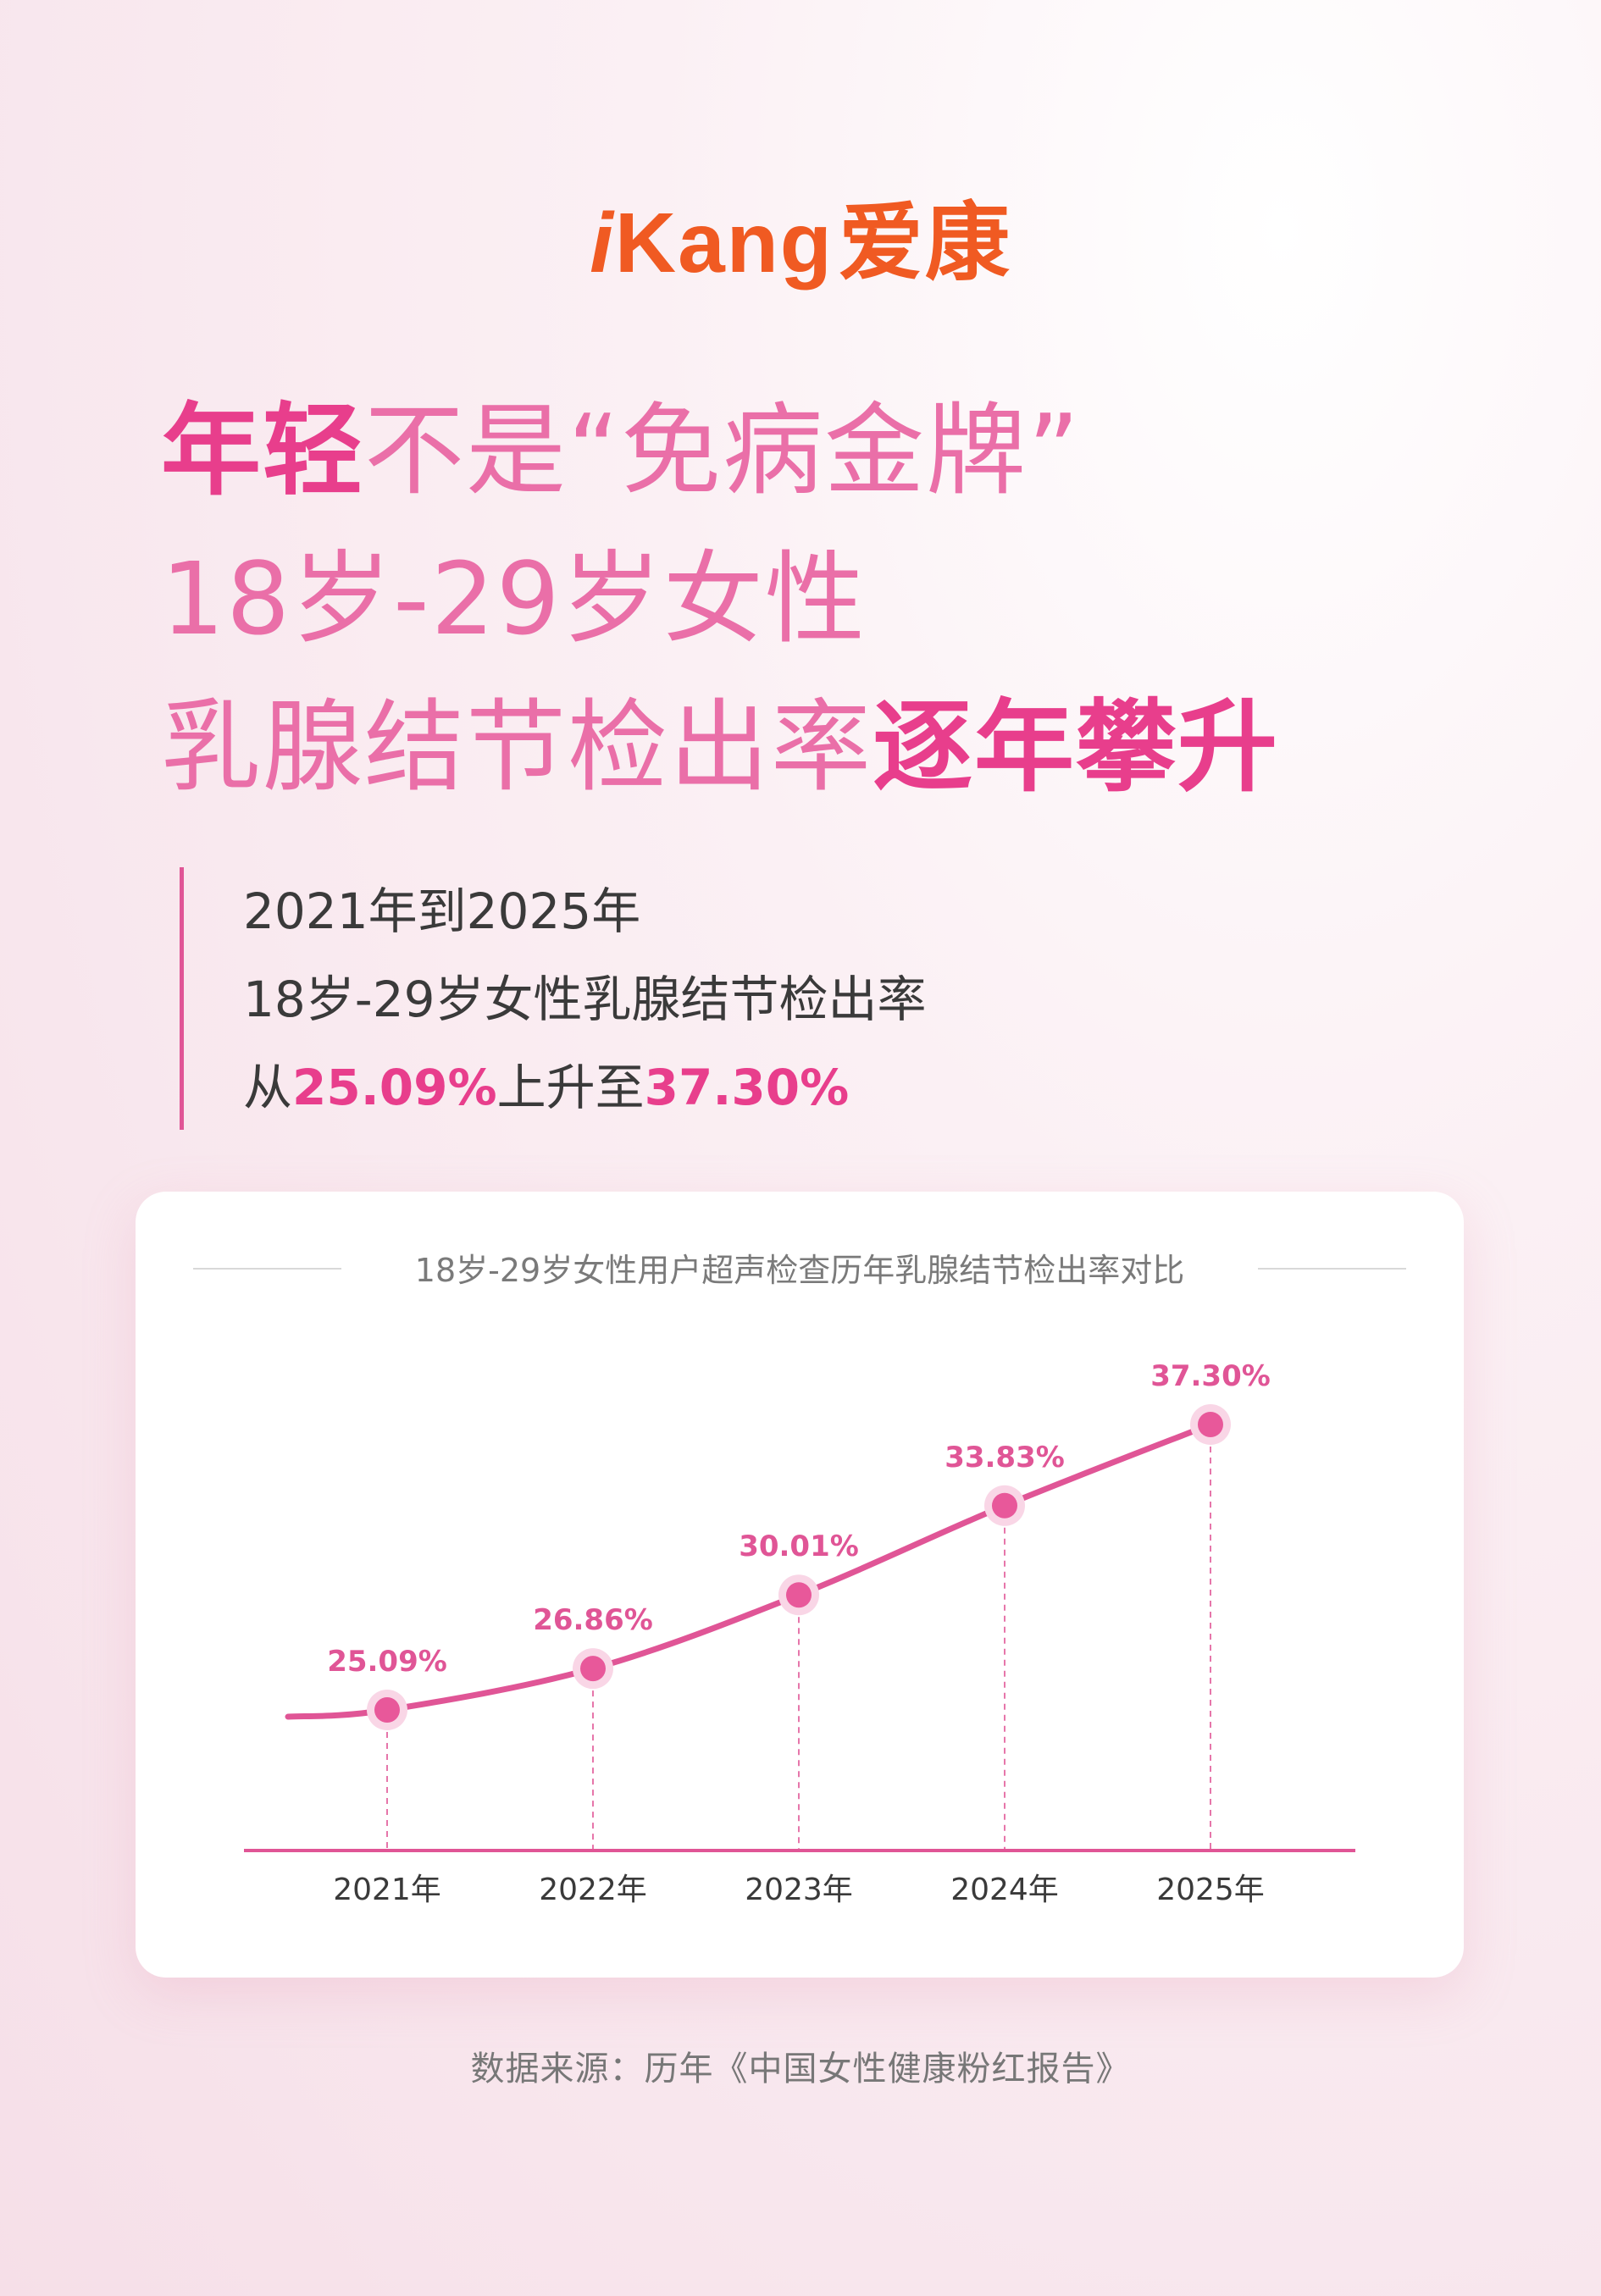  Describe the element at coordinates (799, 1546) in the screenshot. I see `value-label-3: 30.01%` at that location.